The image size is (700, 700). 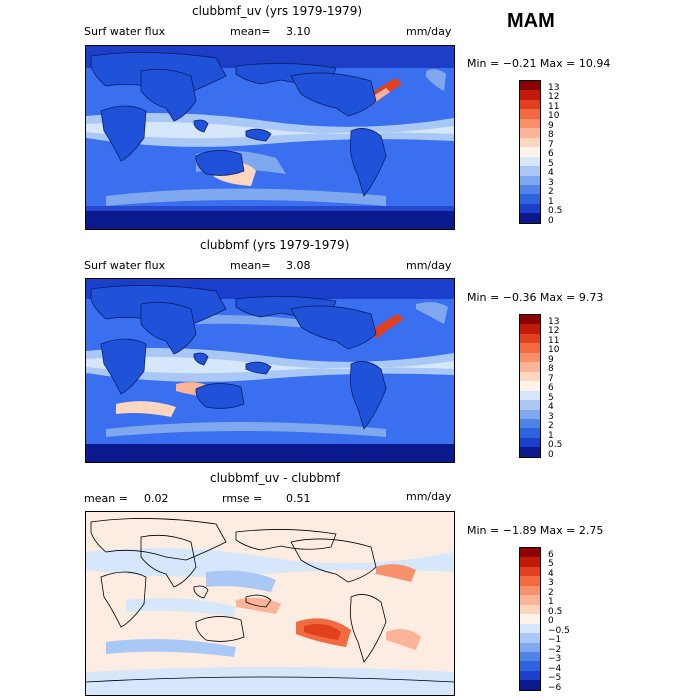 I want to click on panel-middle-mean-label: mean=, so click(x=250, y=265).